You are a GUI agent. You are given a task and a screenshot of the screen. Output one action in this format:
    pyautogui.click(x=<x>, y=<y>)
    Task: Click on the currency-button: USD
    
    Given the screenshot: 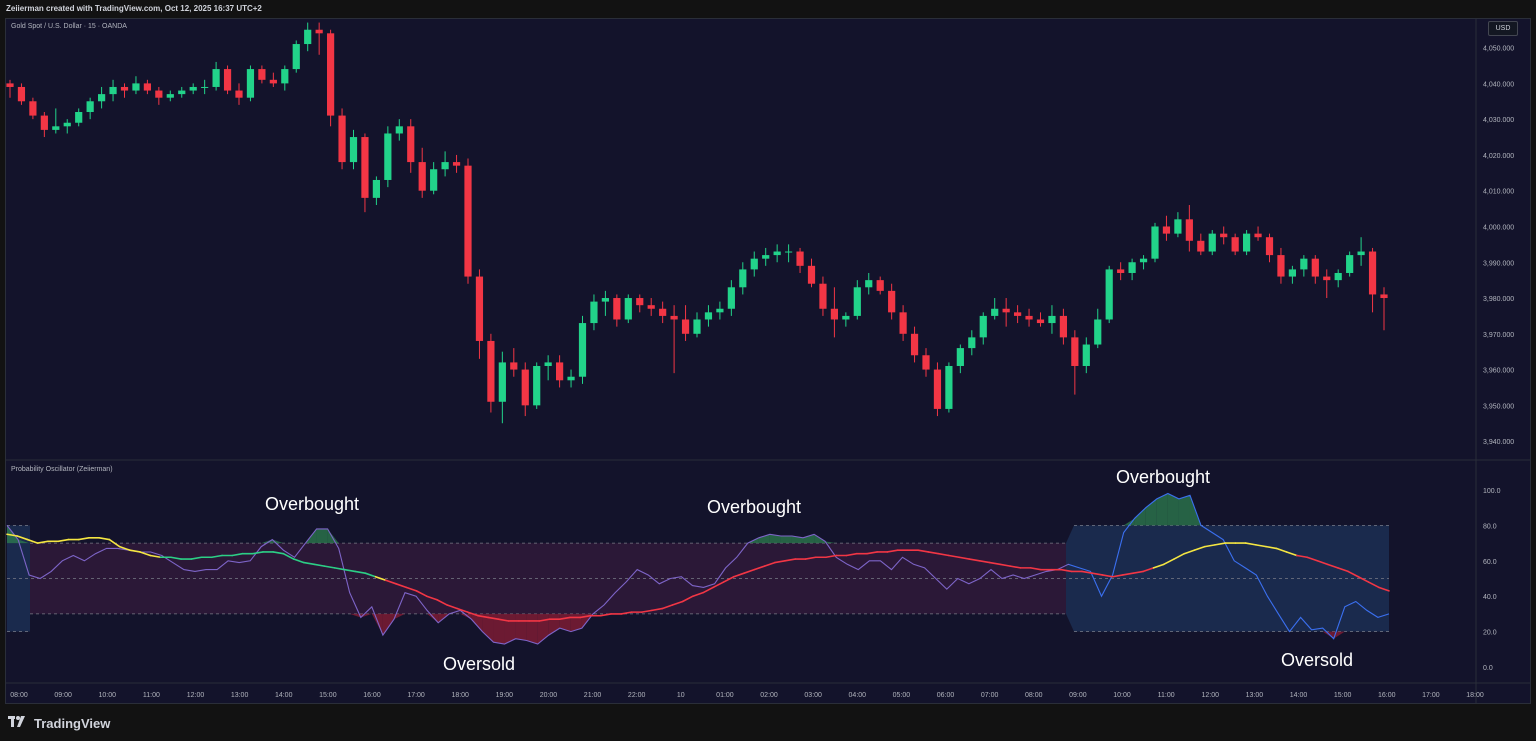 What is the action you would take?
    pyautogui.click(x=1503, y=28)
    